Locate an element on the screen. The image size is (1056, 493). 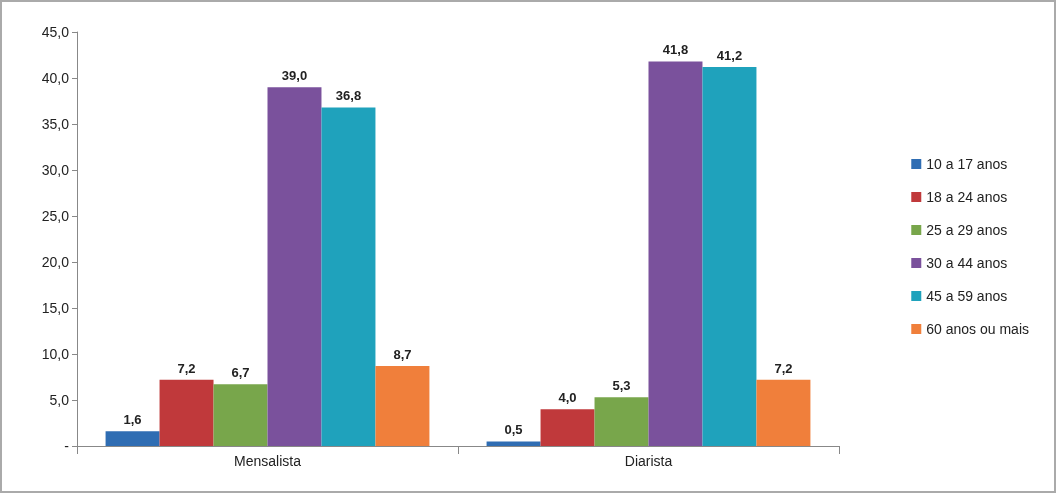
y-tick-label: 20,0 is located at coordinates (55, 262).